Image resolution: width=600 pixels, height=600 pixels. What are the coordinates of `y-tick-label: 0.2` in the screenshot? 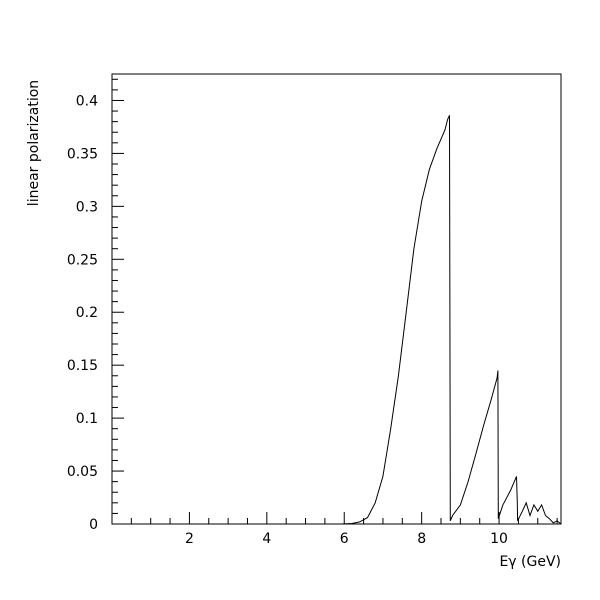 It's located at (87, 313).